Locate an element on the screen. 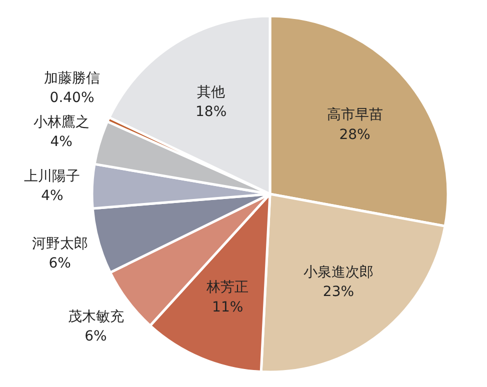 This screenshot has width=487, height=387. slice-label: 上川陽子 is located at coordinates (52, 176).